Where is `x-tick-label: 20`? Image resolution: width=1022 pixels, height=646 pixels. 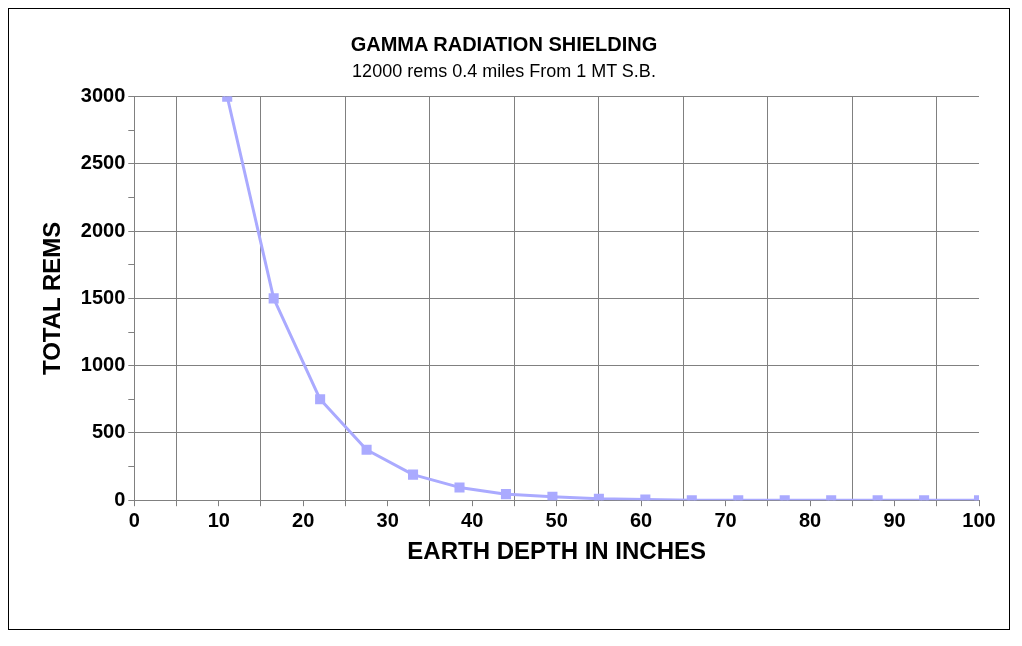 x-tick-label: 20 is located at coordinates (303, 519).